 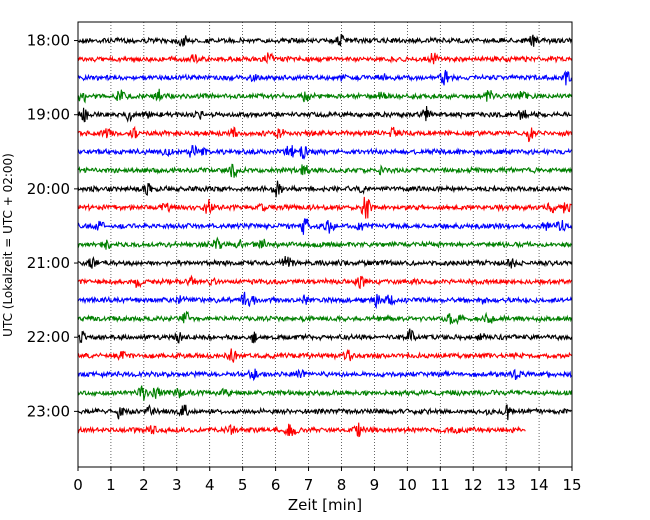 I want to click on trace-1930, so click(x=324, y=152).